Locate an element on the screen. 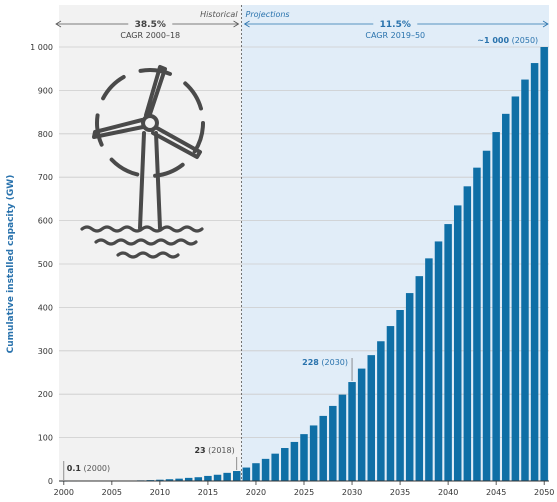 This screenshot has height=502, width=557. annotation-value: 0.1 is located at coordinates (74, 468).